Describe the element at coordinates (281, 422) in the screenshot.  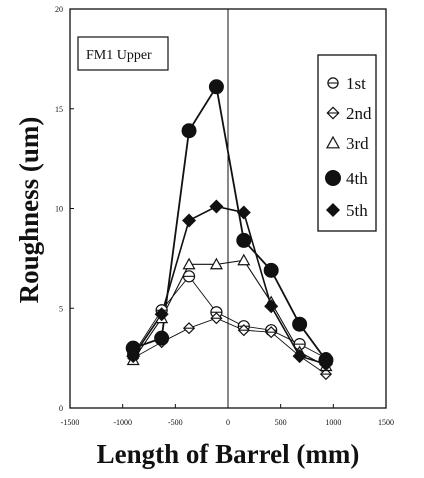
I see `x-tick-label: 500` at that location.